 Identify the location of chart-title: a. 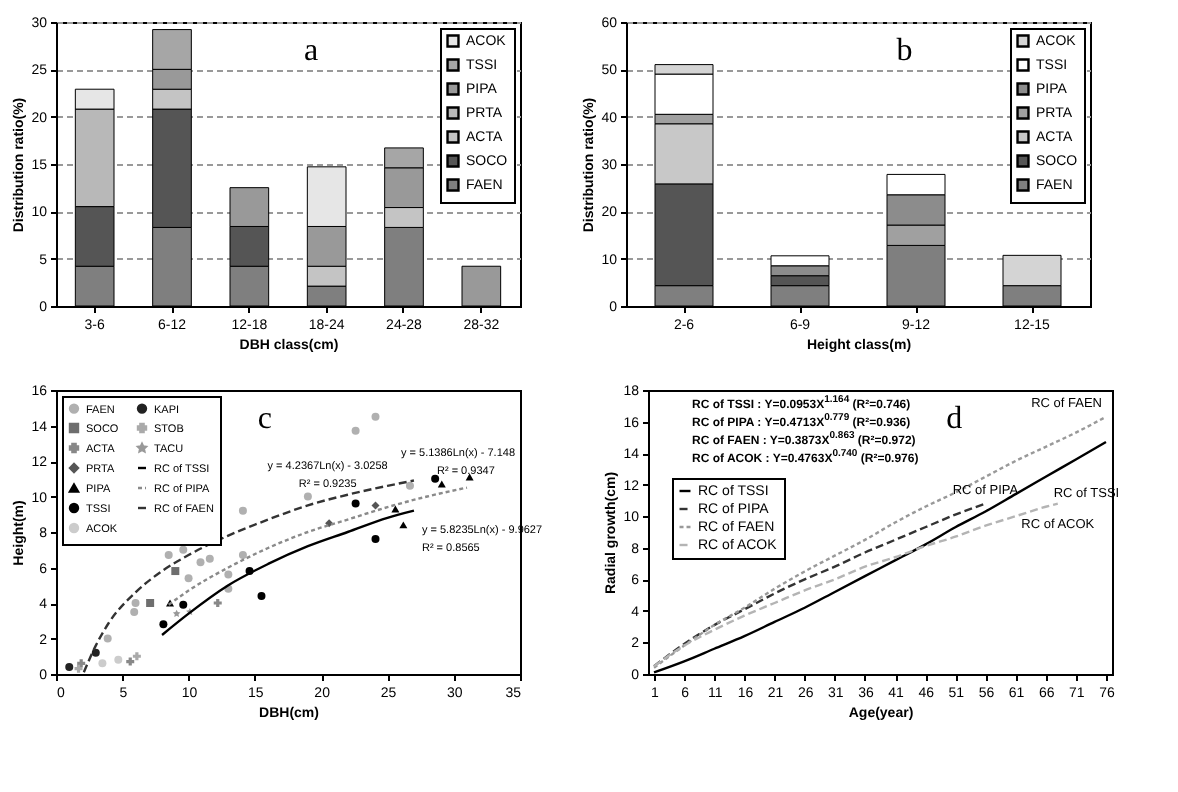
(311, 51).